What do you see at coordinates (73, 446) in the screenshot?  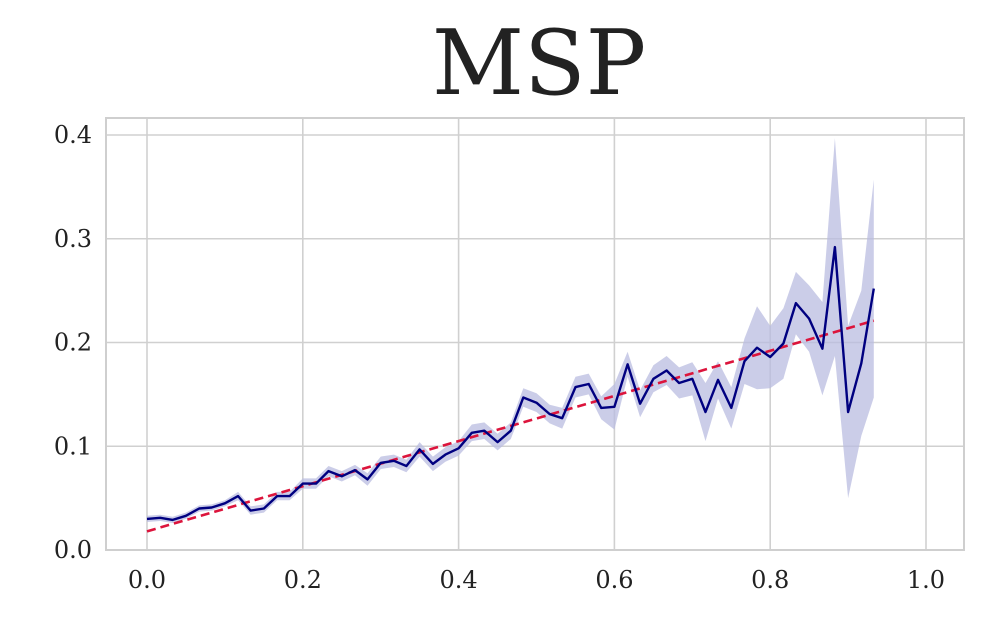 I see `y-tick-label: 0.1` at bounding box center [73, 446].